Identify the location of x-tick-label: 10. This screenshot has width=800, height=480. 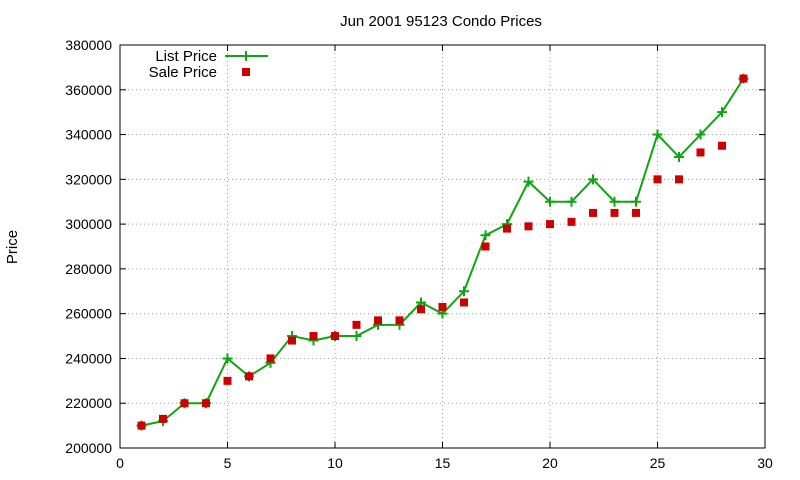
(335, 463).